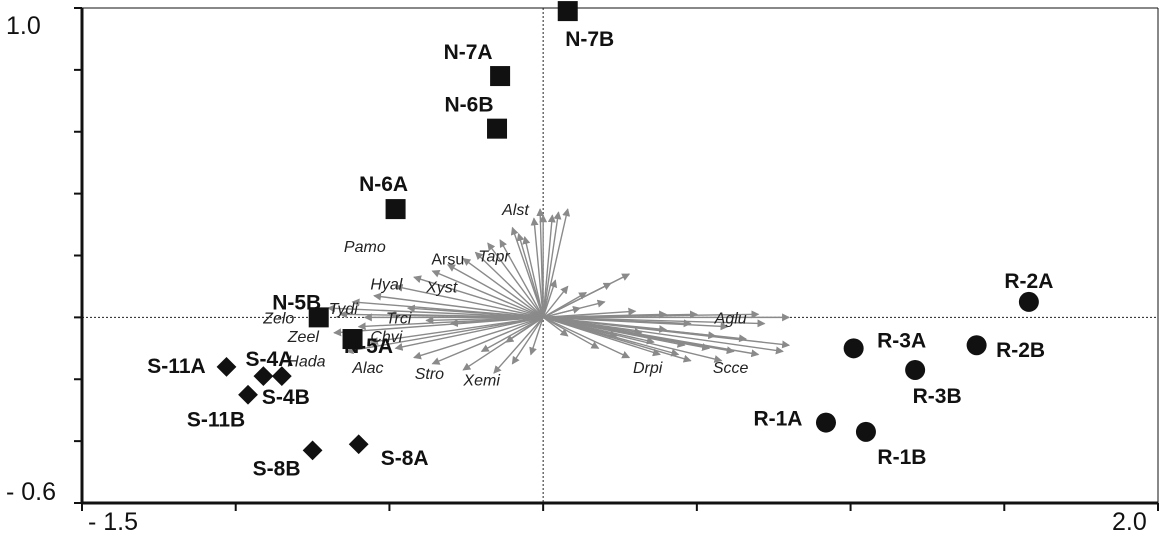  What do you see at coordinates (731, 368) in the screenshot?
I see `species-label-scce: Scce` at bounding box center [731, 368].